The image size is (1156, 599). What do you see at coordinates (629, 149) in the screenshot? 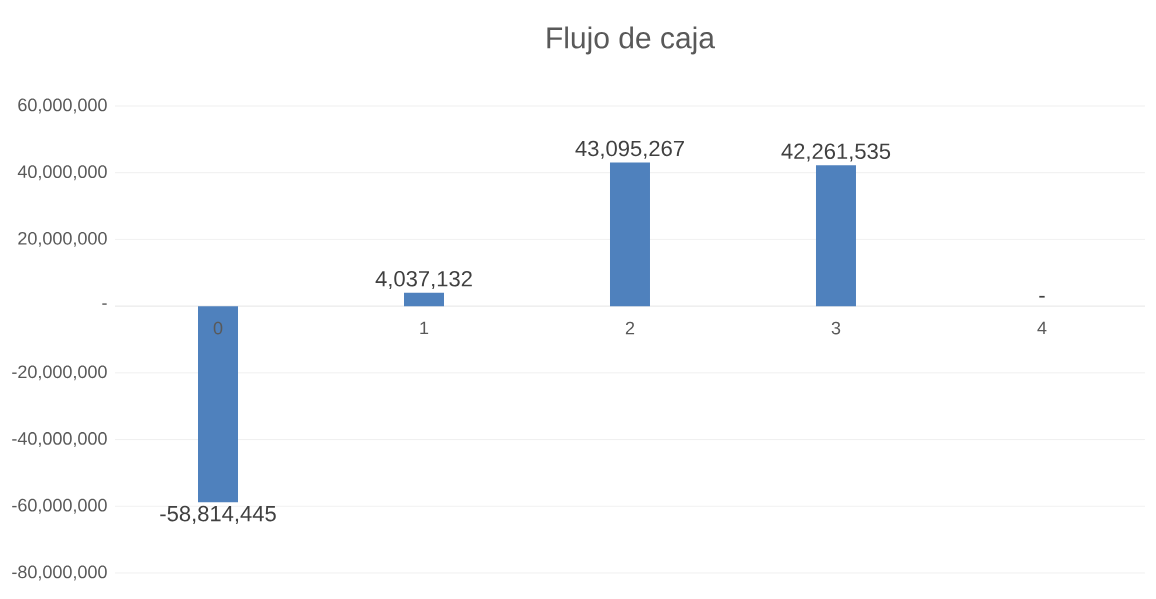
I see `data-label: 43,095,267` at bounding box center [629, 149].